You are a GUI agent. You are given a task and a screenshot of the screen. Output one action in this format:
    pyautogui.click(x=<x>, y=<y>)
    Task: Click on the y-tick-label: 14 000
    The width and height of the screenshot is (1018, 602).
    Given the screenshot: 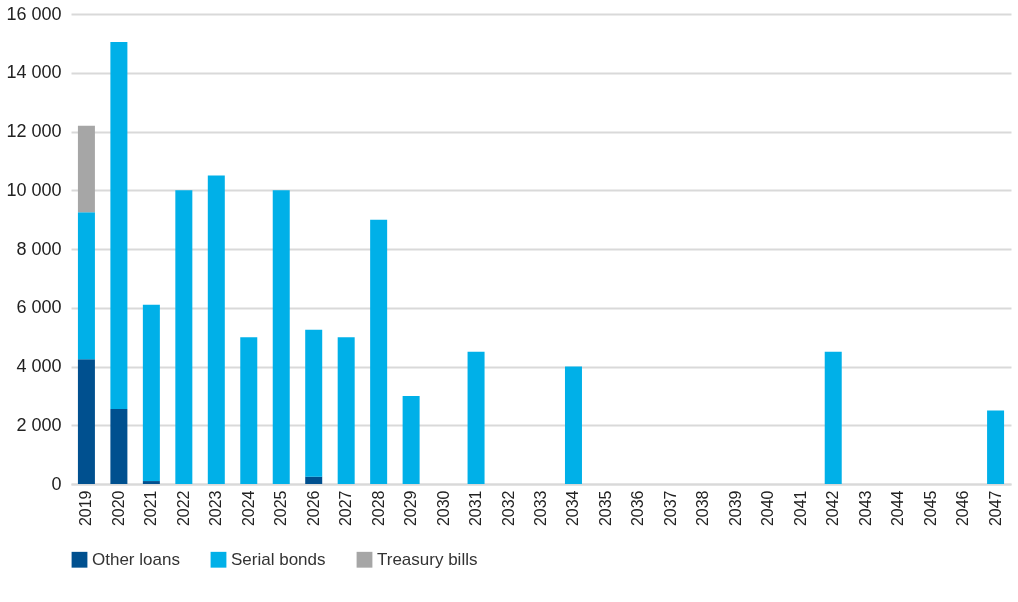 What is the action you would take?
    pyautogui.click(x=34, y=72)
    